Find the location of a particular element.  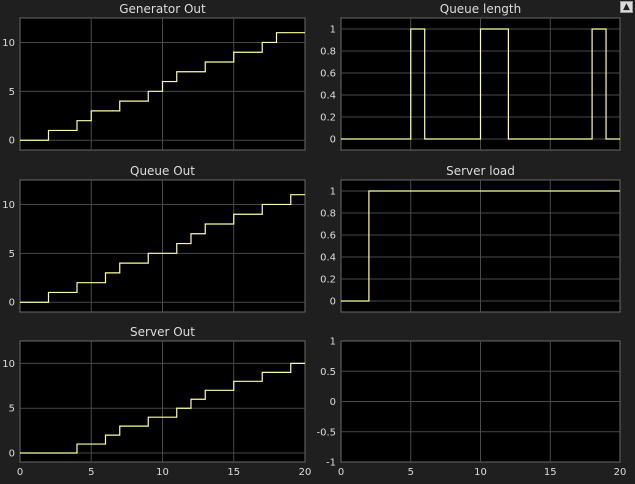

scope-axes-6: -1-0.500.510 5 10 15 20 is located at coordinates (471, 408).